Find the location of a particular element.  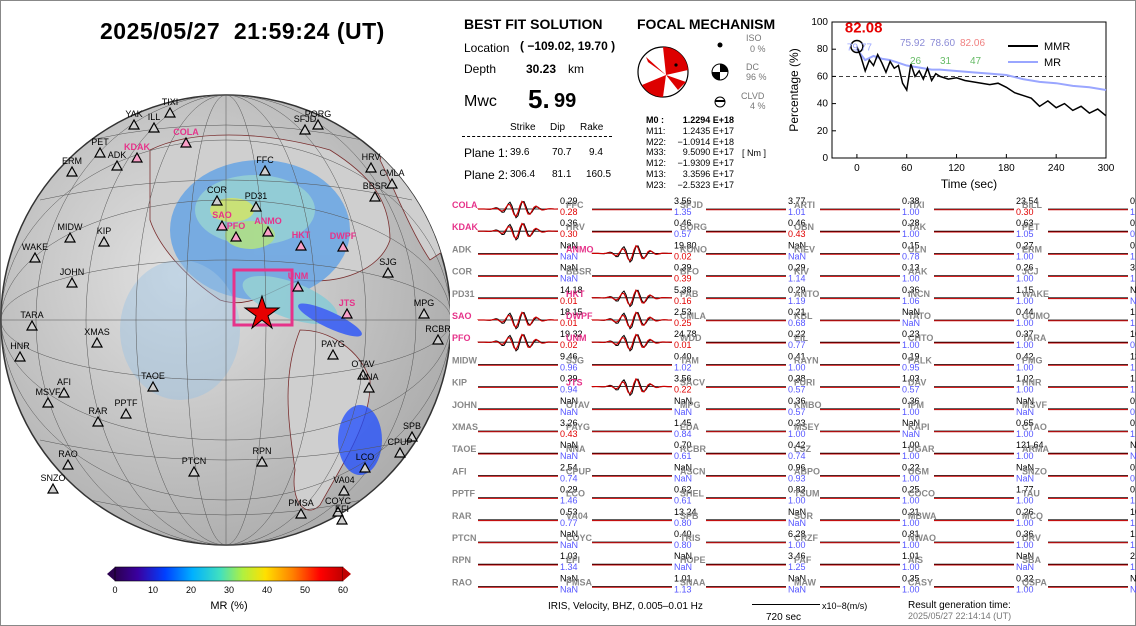

station-marker: AFI is located at coordinates (64, 387).